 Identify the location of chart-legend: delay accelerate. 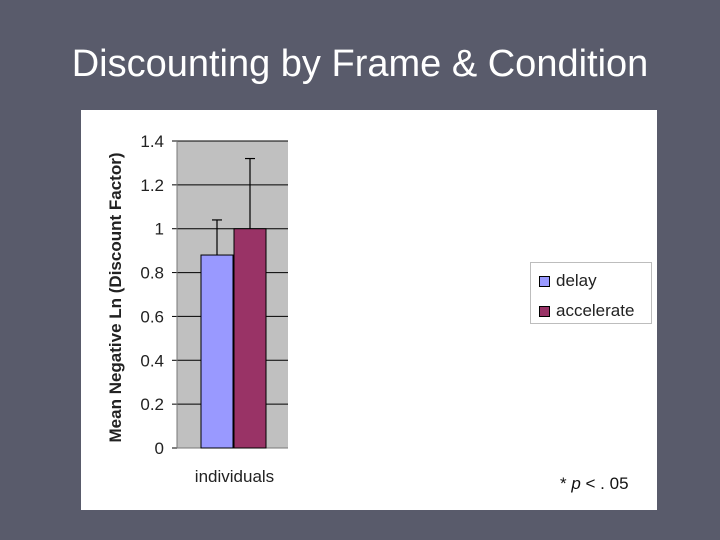
(591, 293).